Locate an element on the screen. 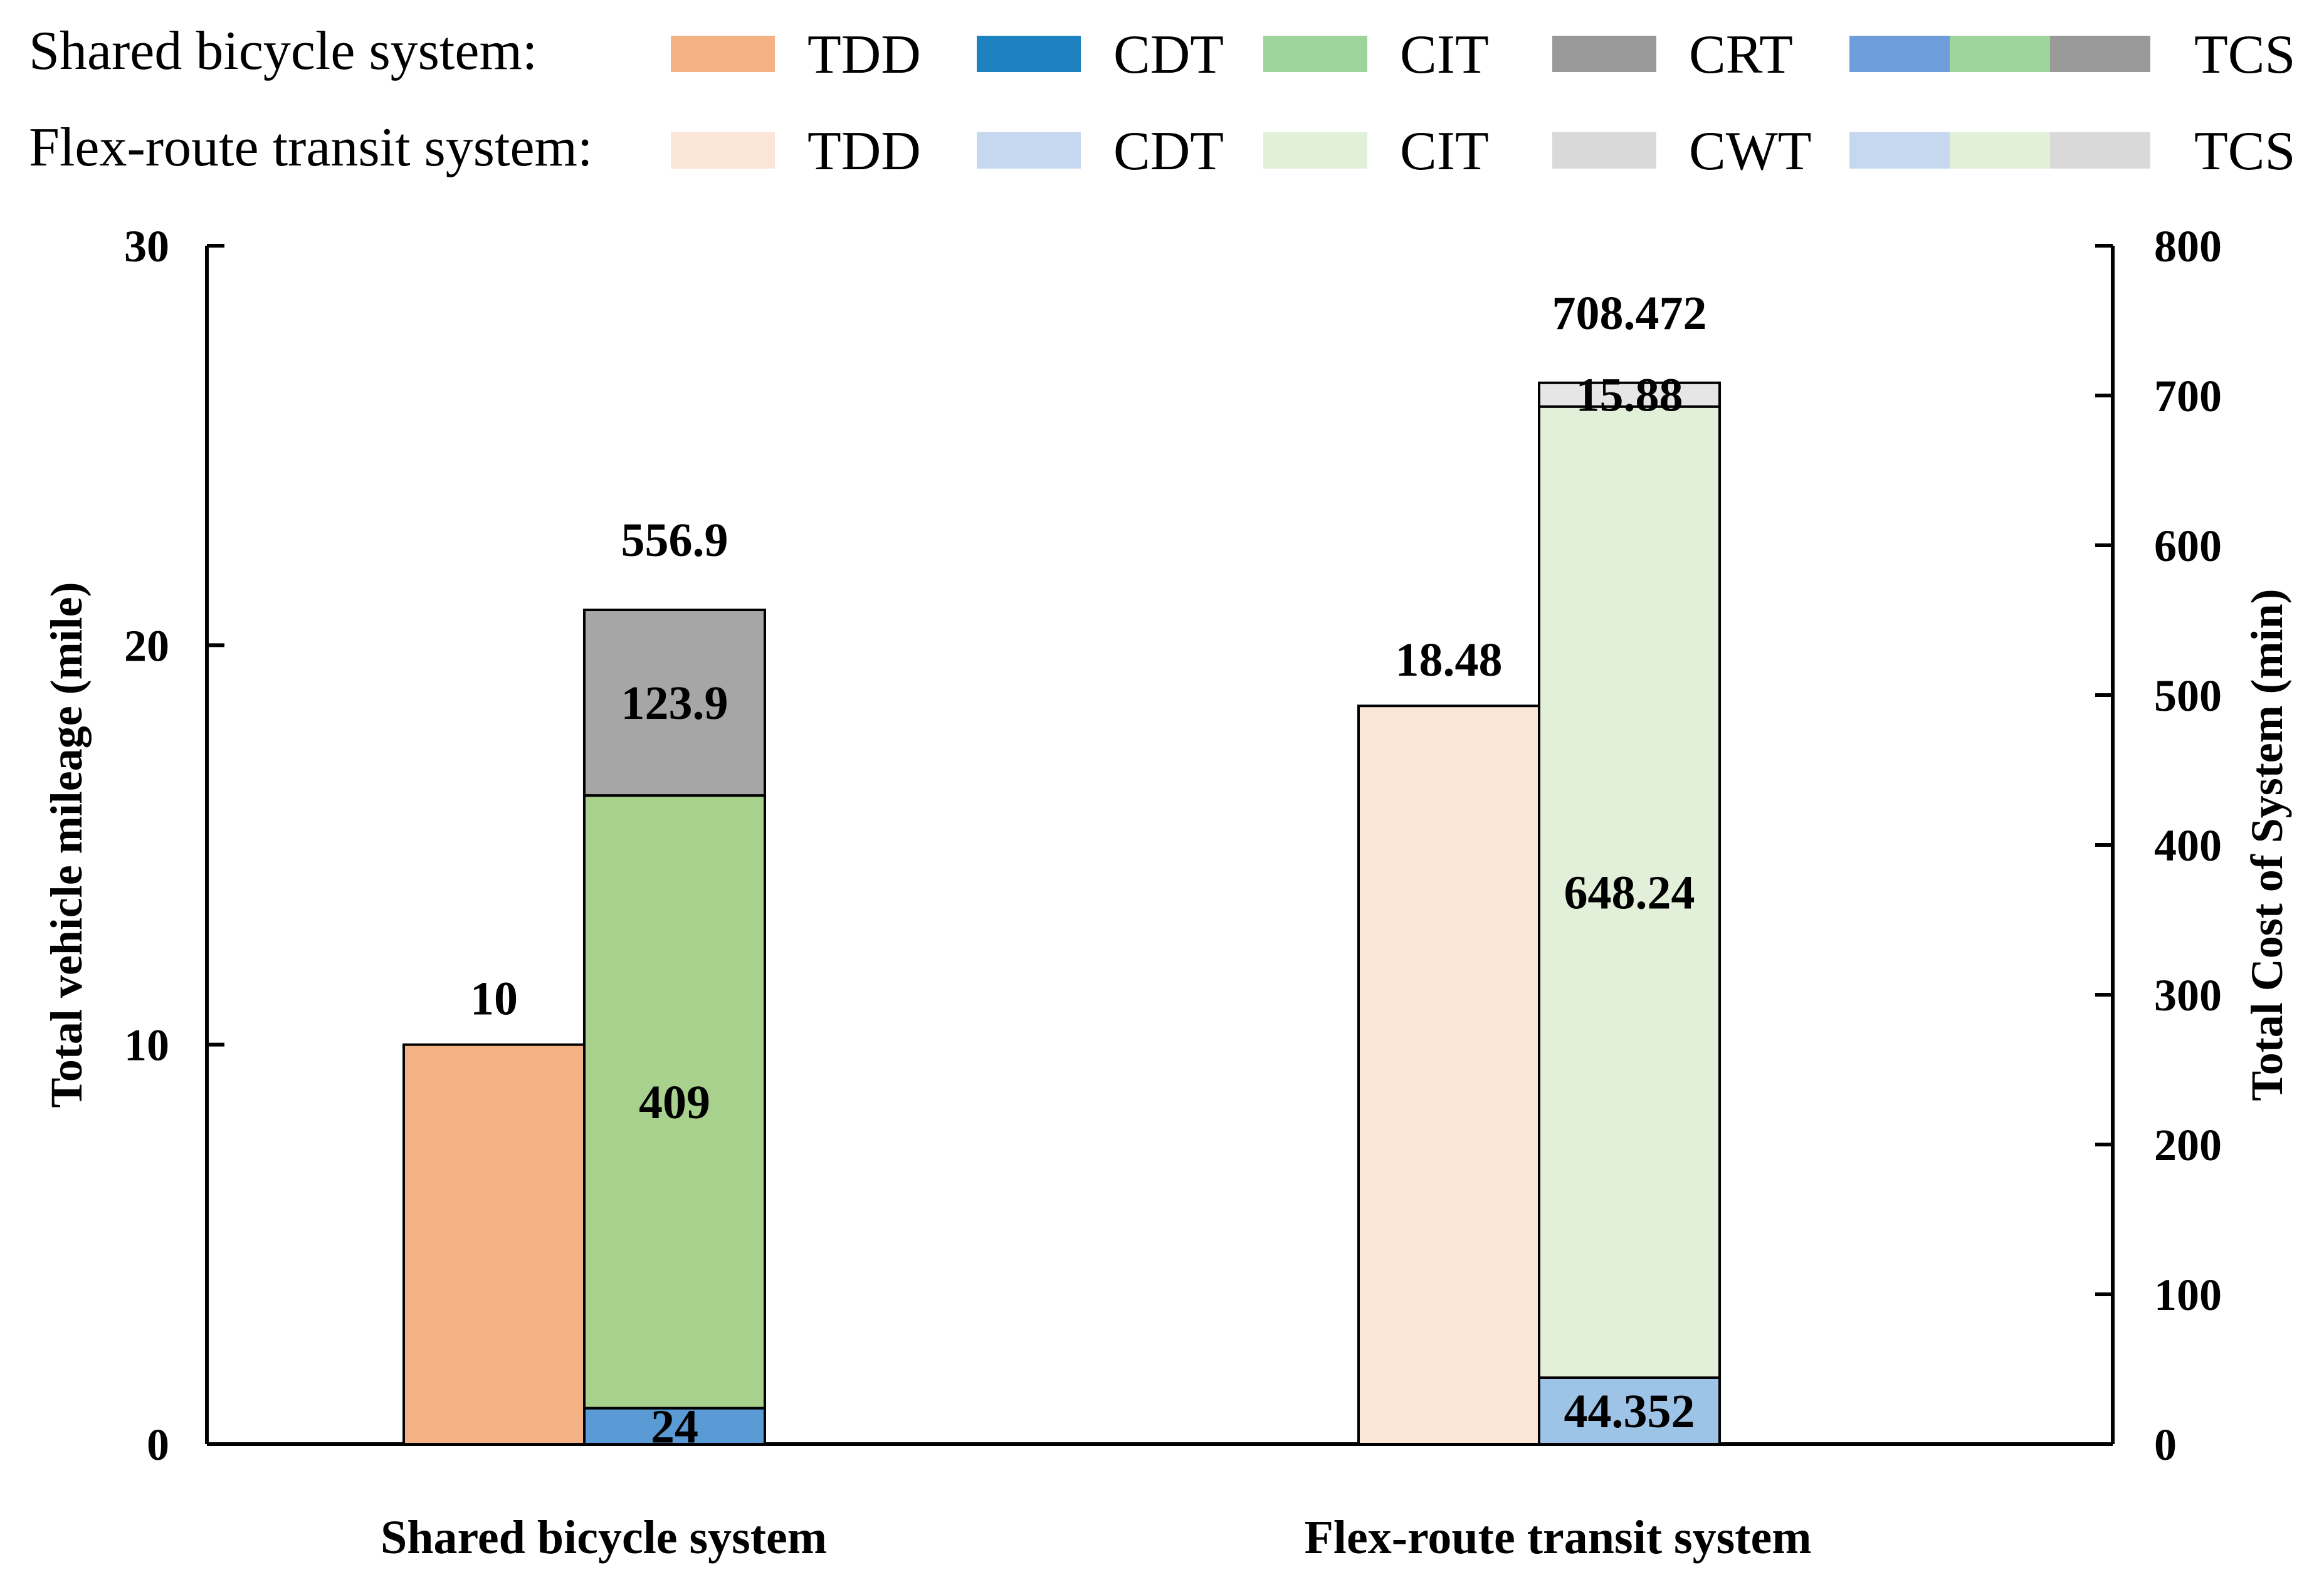 This screenshot has height=1577, width=2324. bar-tdd-flex-route-transit-system is located at coordinates (1448, 1075).